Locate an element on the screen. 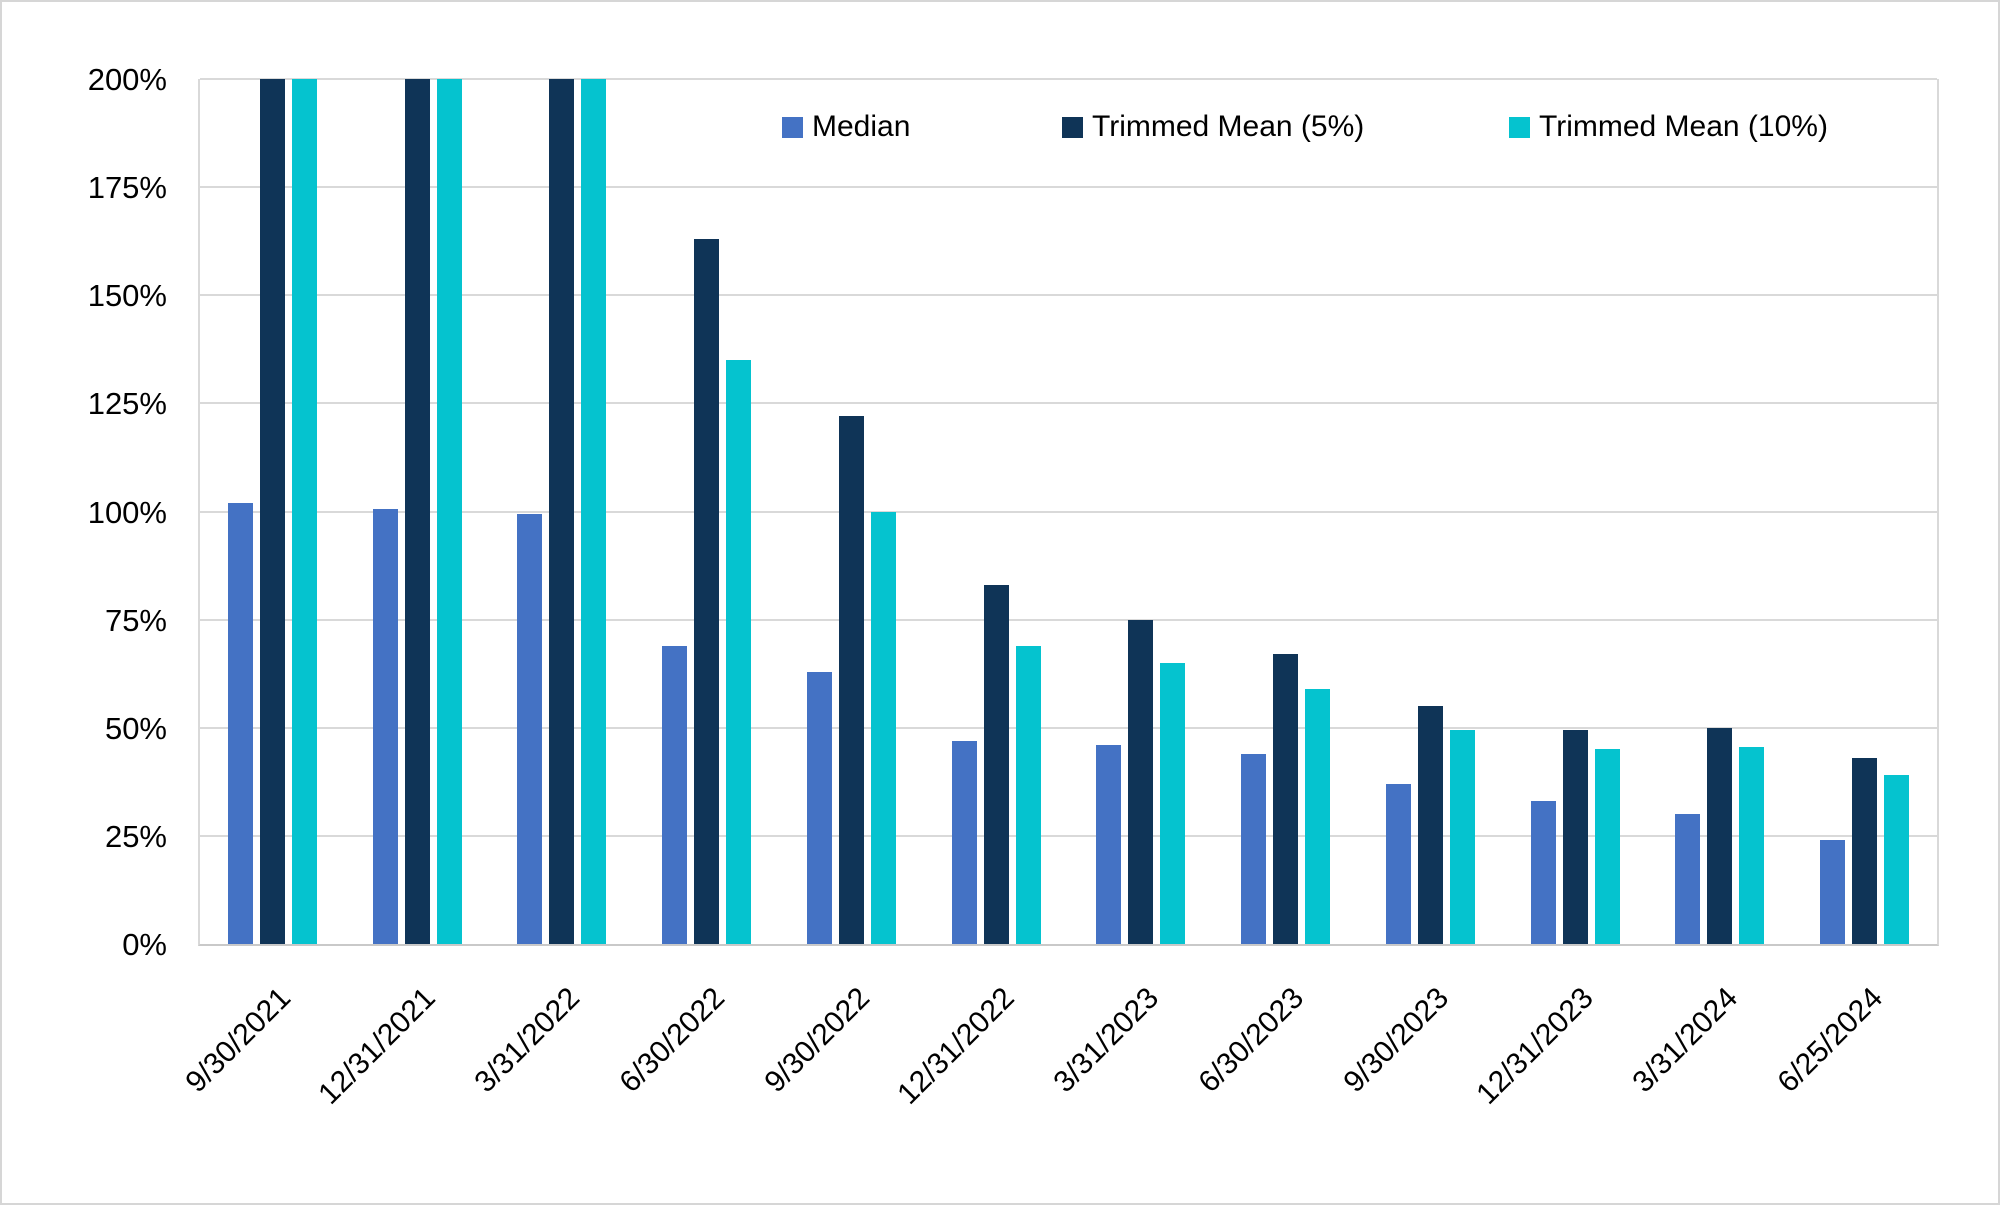 This screenshot has height=1205, width=2000. bar-median-9-30-2021 is located at coordinates (240, 723).